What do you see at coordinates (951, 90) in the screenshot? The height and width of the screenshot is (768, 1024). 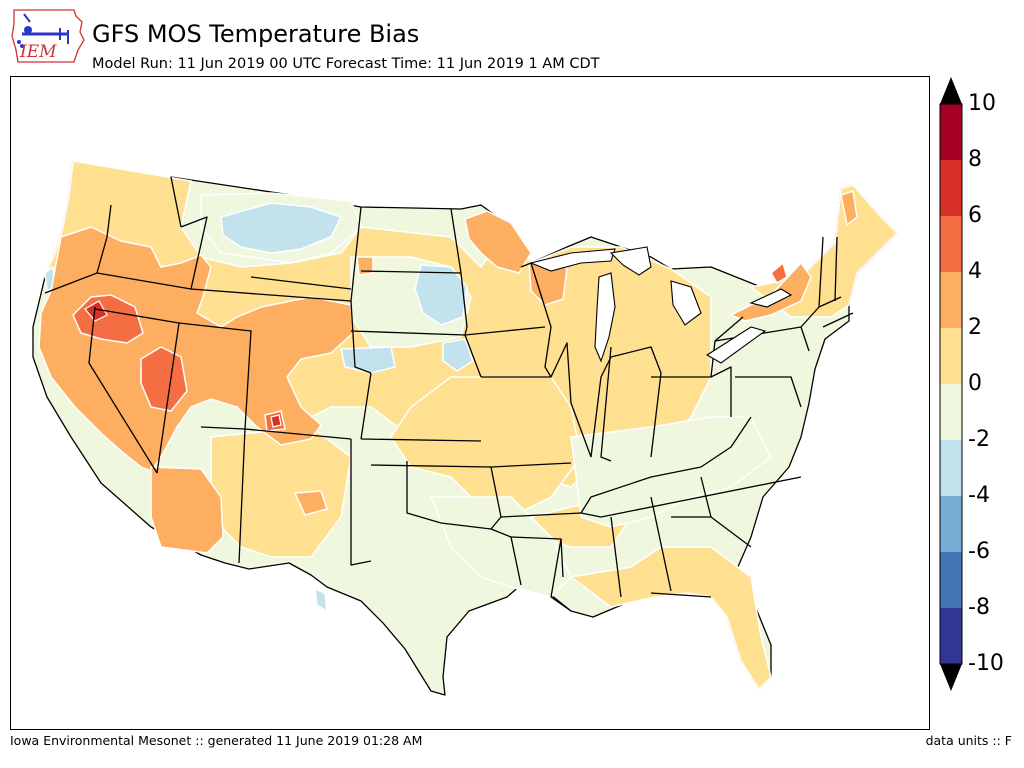 I see `colorbar-over-arrow` at bounding box center [951, 90].